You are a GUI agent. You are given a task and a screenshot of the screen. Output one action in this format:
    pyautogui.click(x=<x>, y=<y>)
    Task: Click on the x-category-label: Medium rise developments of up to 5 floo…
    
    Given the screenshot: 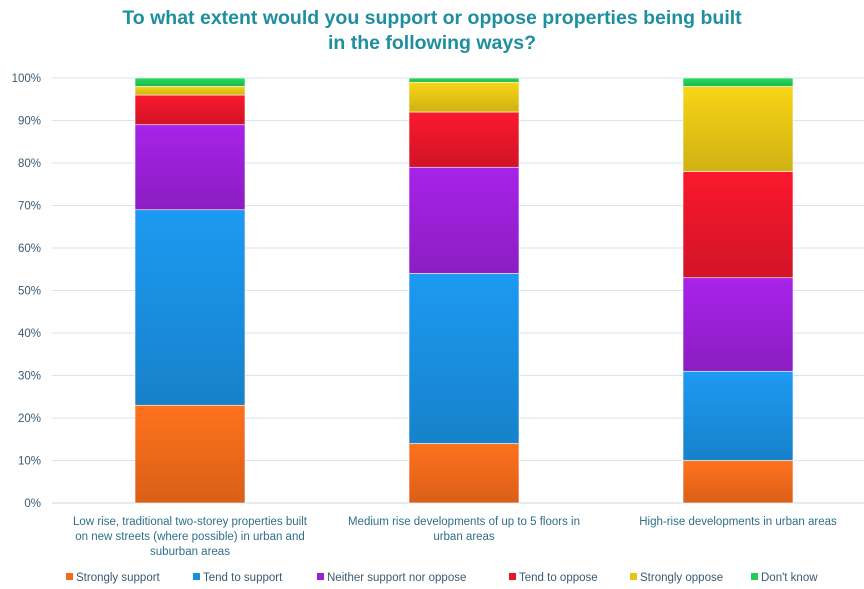 What is the action you would take?
    pyautogui.click(x=464, y=522)
    